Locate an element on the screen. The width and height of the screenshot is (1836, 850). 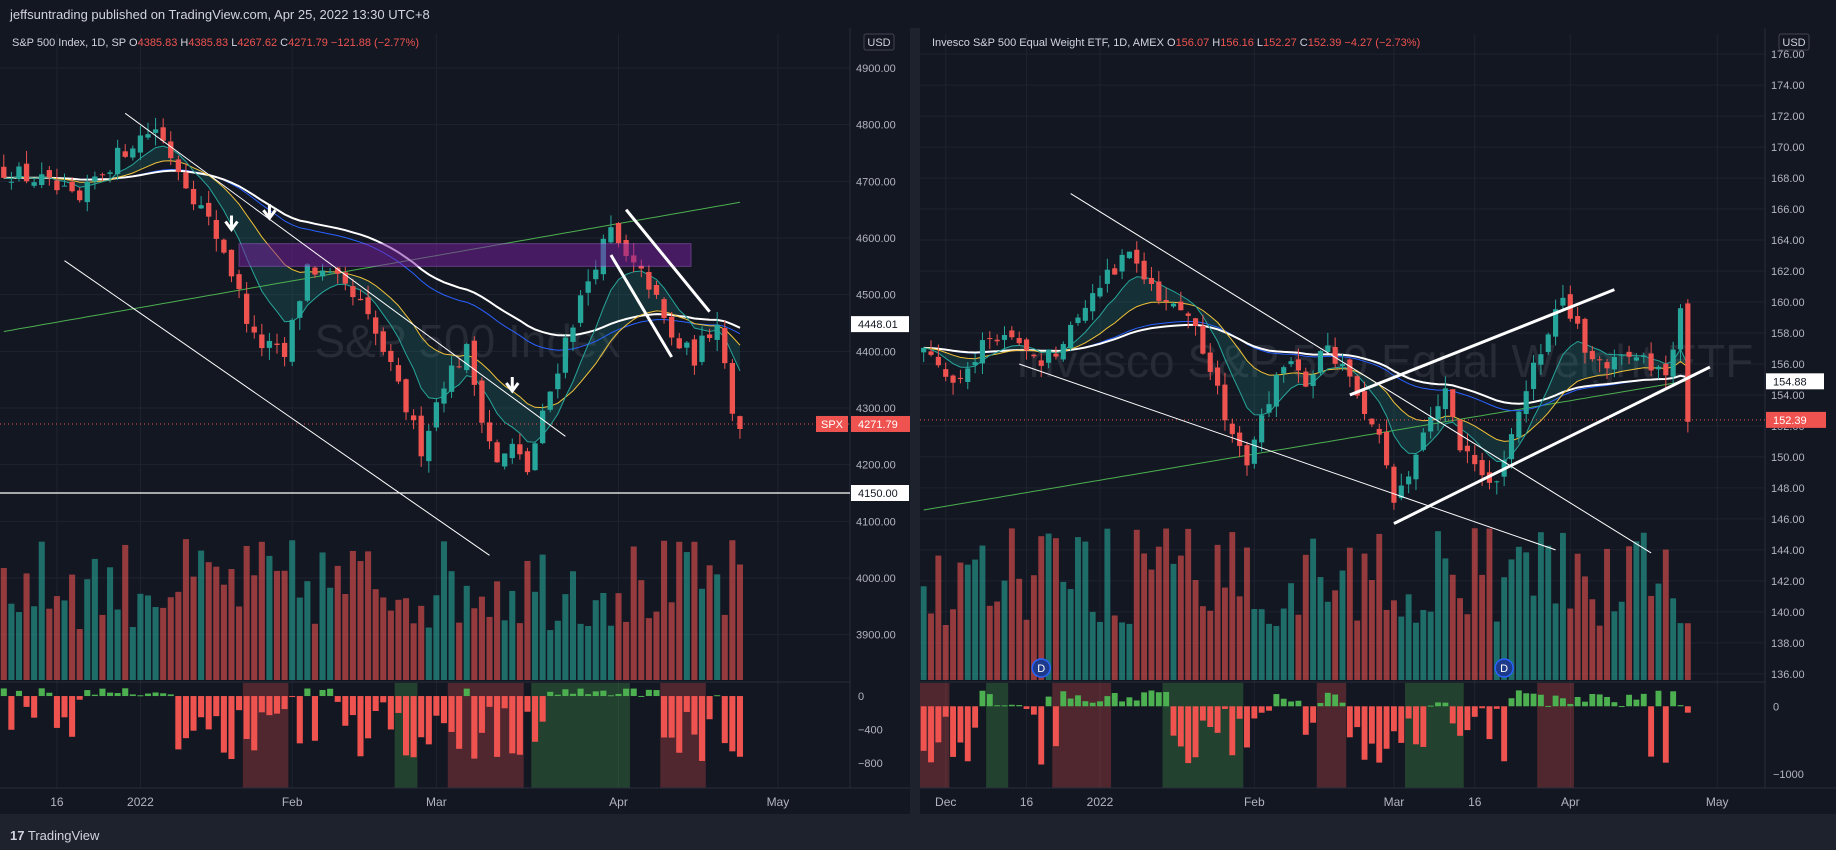
time-tick-label: 16 is located at coordinates (57, 802).